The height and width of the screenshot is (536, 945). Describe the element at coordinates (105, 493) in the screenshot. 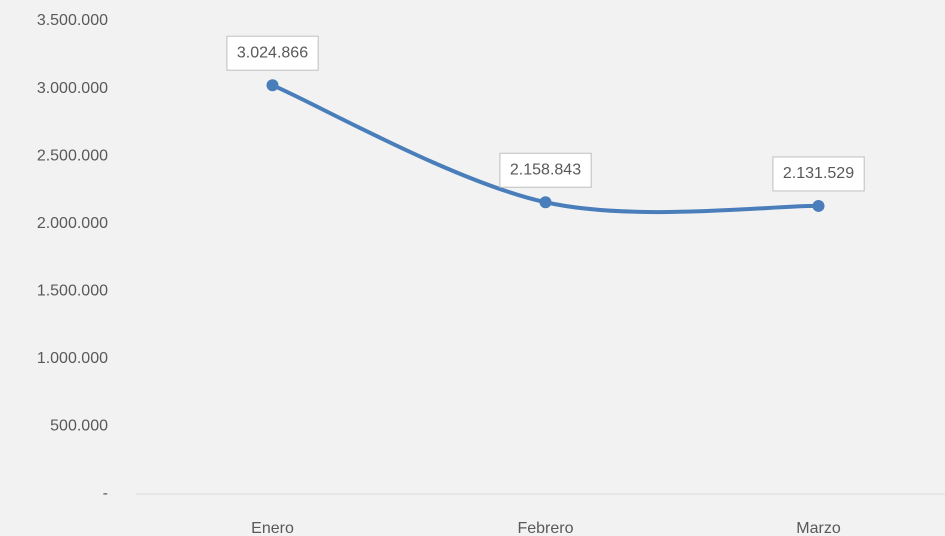

I see `y-tick-label: -` at that location.